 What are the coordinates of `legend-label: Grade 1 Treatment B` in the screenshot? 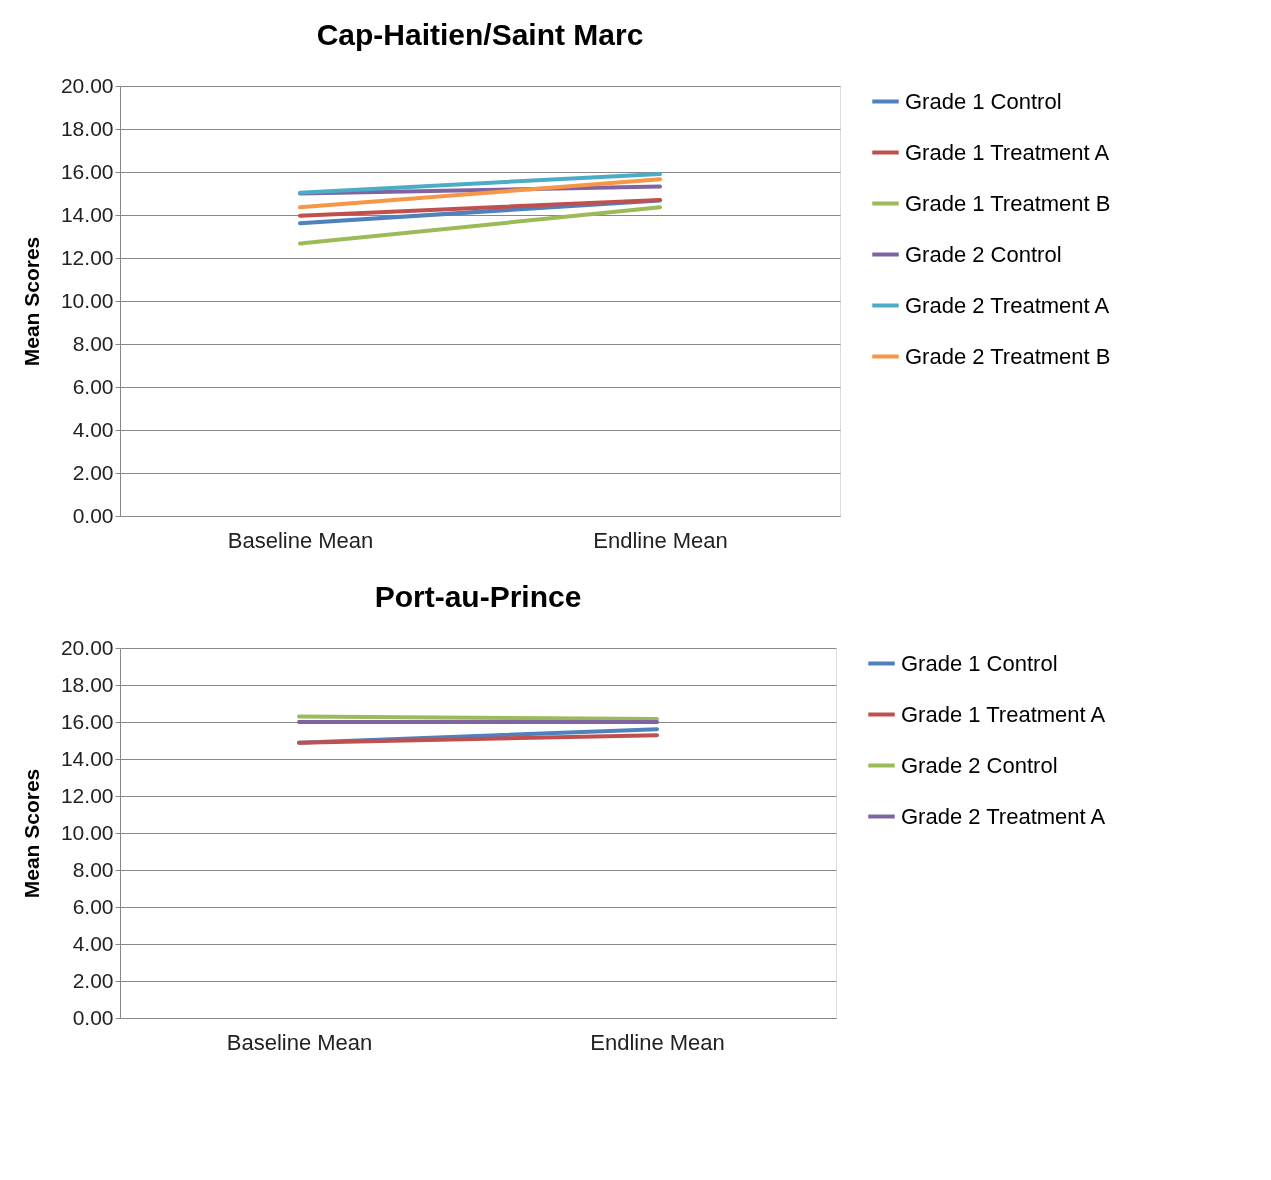 It's located at (1008, 203).